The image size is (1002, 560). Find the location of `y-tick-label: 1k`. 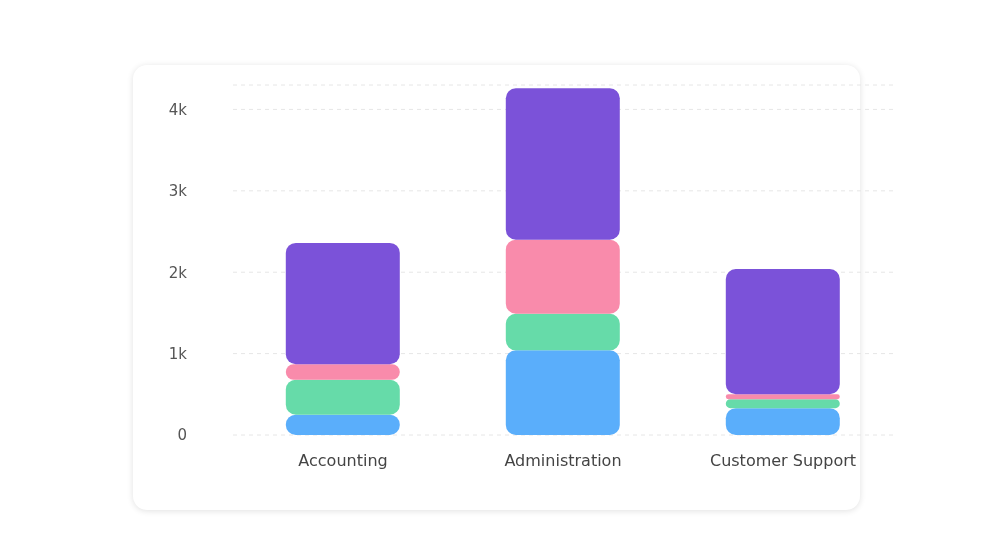

y-tick-label: 1k is located at coordinates (178, 353).